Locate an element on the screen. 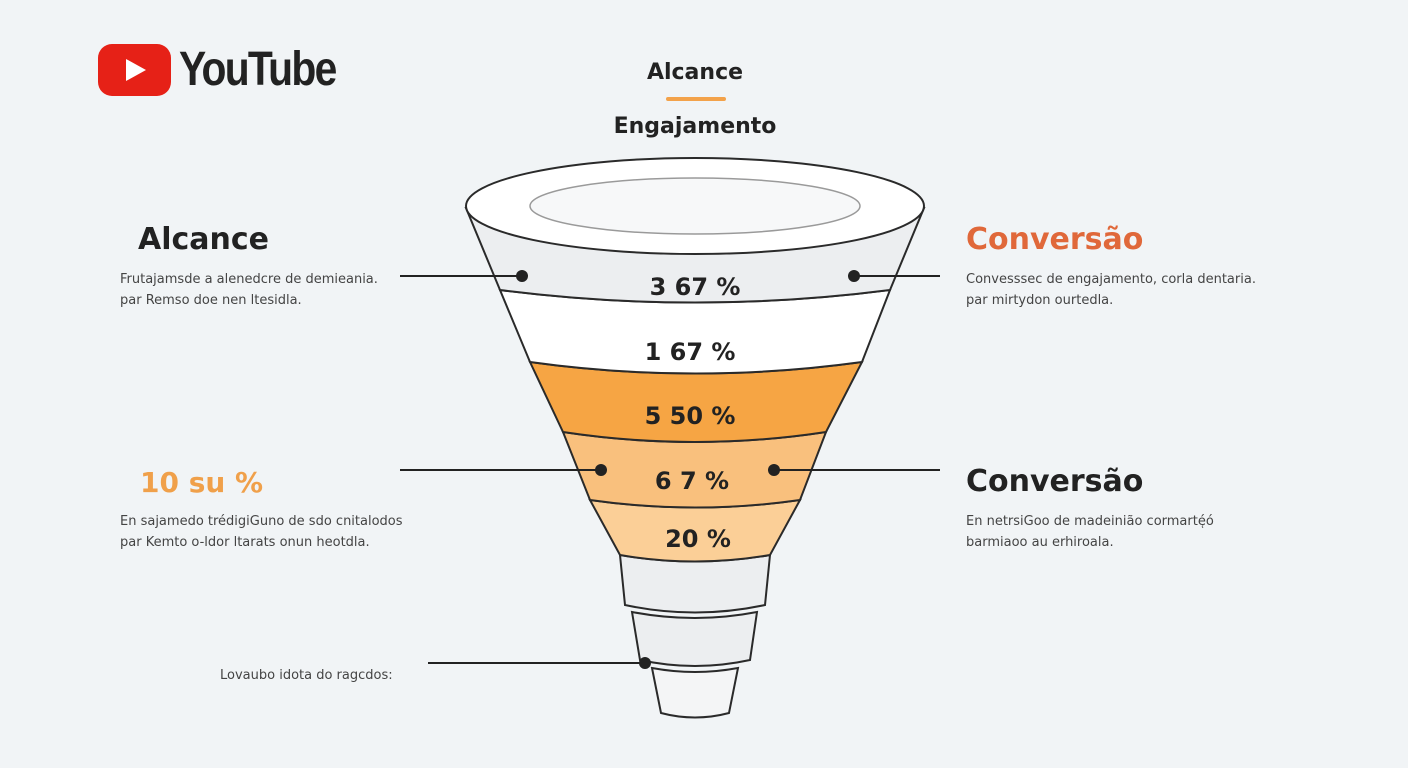 The image size is (1408, 768). funnel-label-4: 6 7 % is located at coordinates (692, 481).